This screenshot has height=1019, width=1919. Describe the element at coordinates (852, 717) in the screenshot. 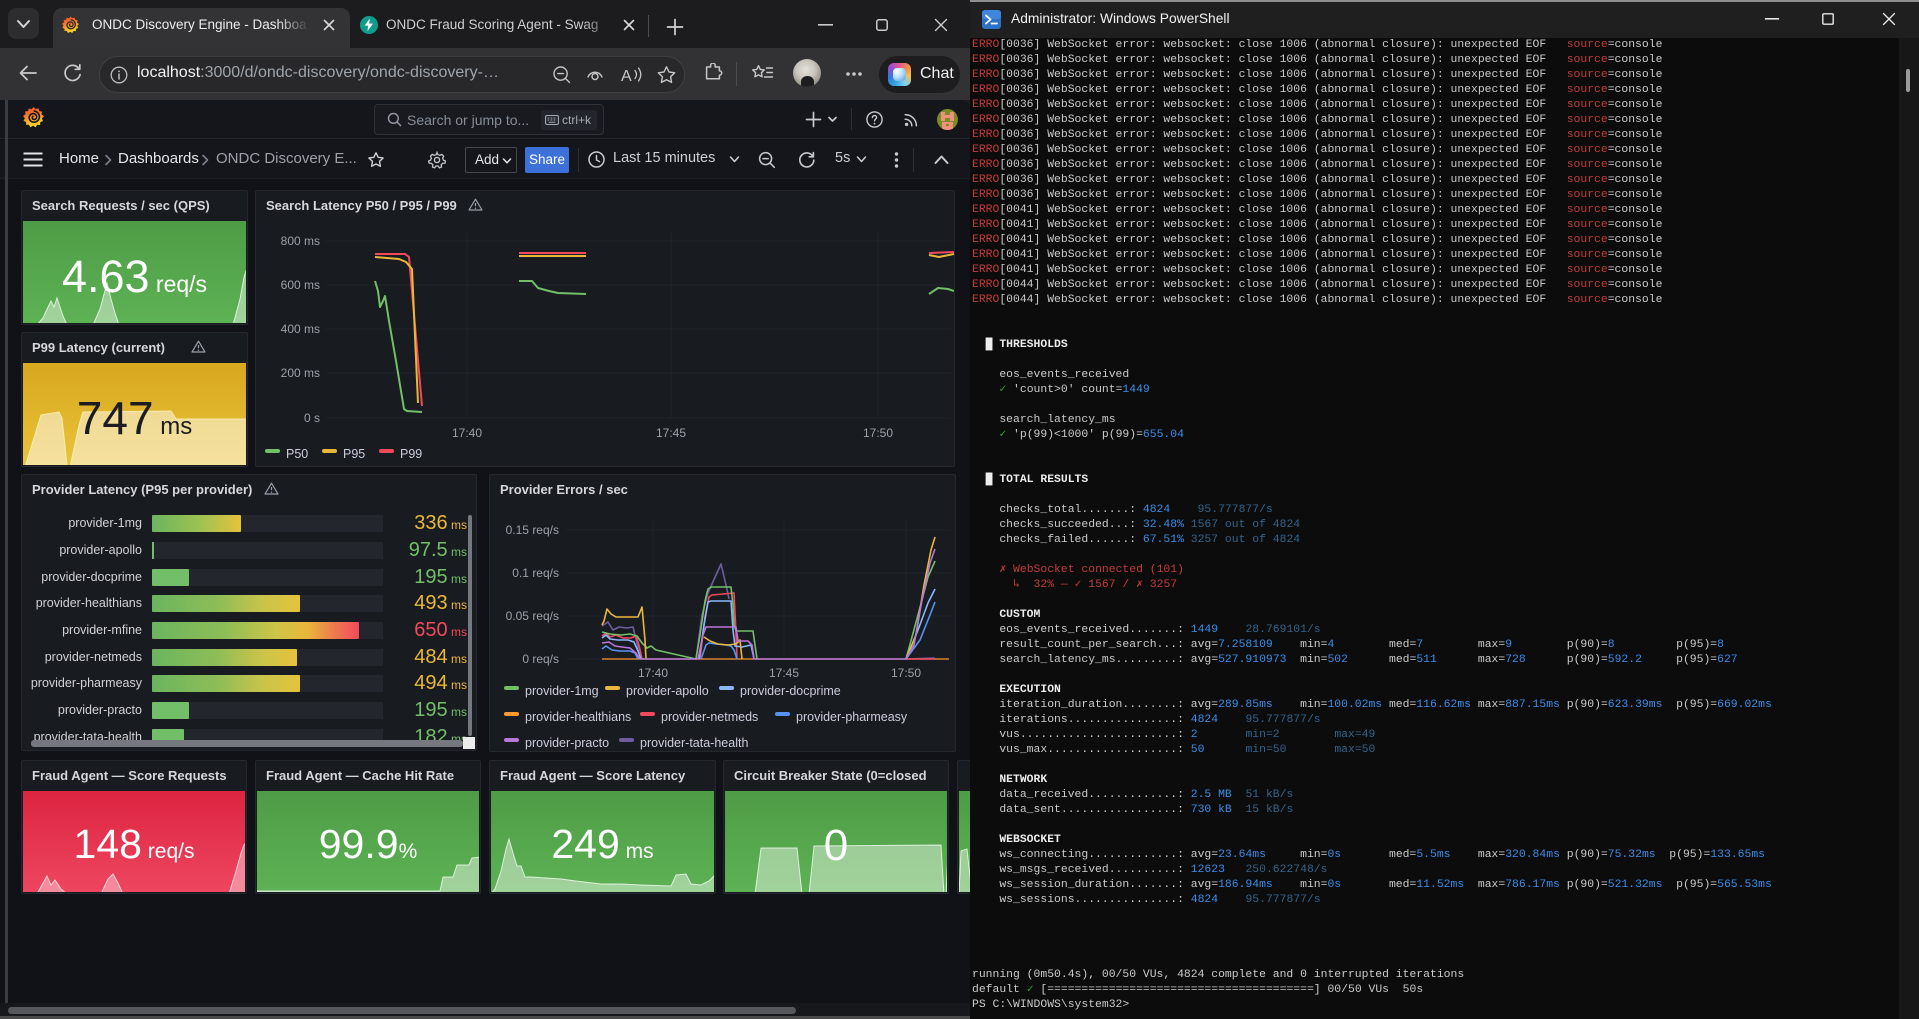

I see `svg-text: provider-pharmeasy` at that location.